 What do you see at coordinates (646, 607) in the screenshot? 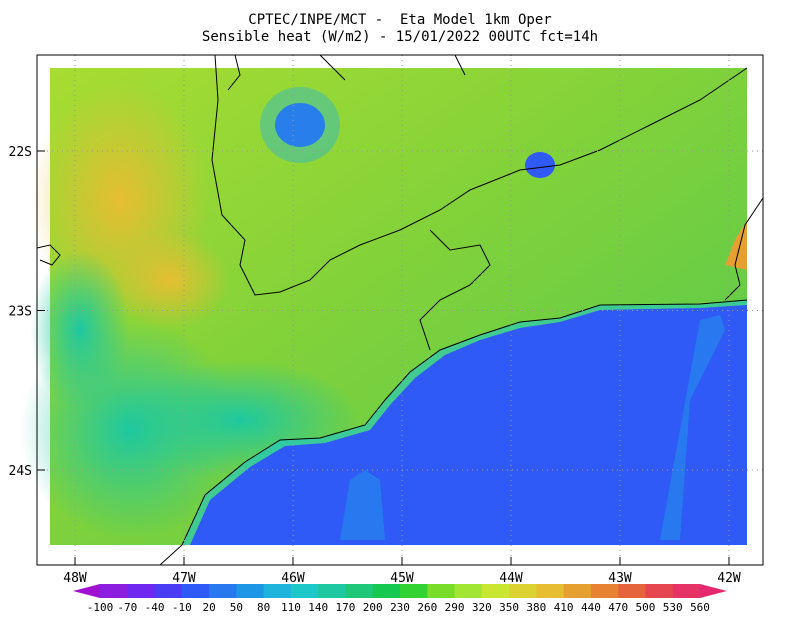
I see `colorbar-label: 500` at bounding box center [646, 607].